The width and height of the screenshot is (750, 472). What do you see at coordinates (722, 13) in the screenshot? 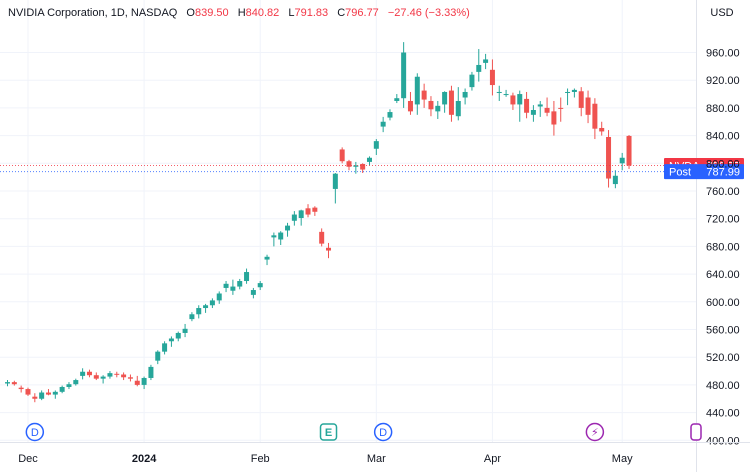
I see `currency-label: USD` at bounding box center [722, 13].